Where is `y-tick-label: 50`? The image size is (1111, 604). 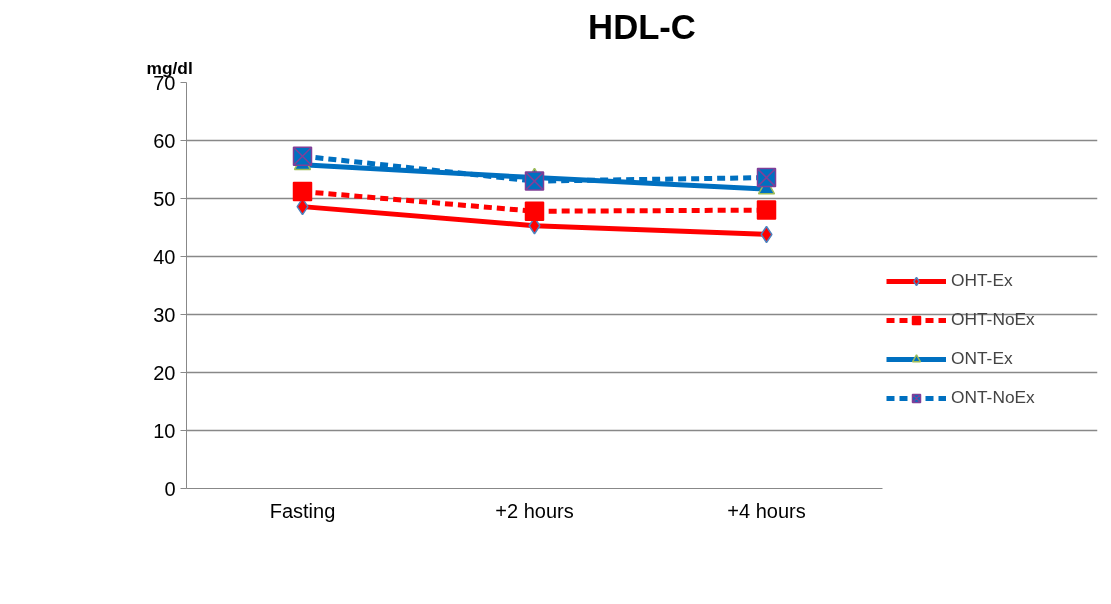
y-tick-label: 50 is located at coordinates (164, 198).